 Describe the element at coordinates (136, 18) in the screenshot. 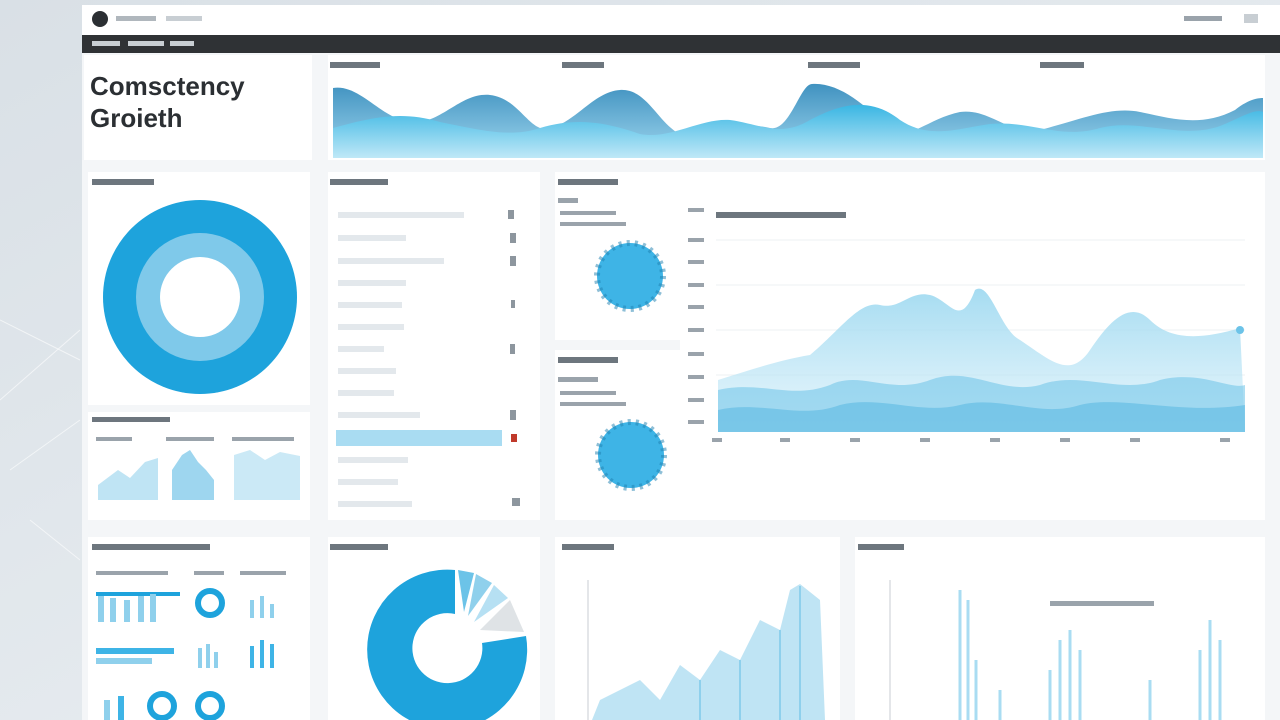

I see `app-name-placeholder` at that location.